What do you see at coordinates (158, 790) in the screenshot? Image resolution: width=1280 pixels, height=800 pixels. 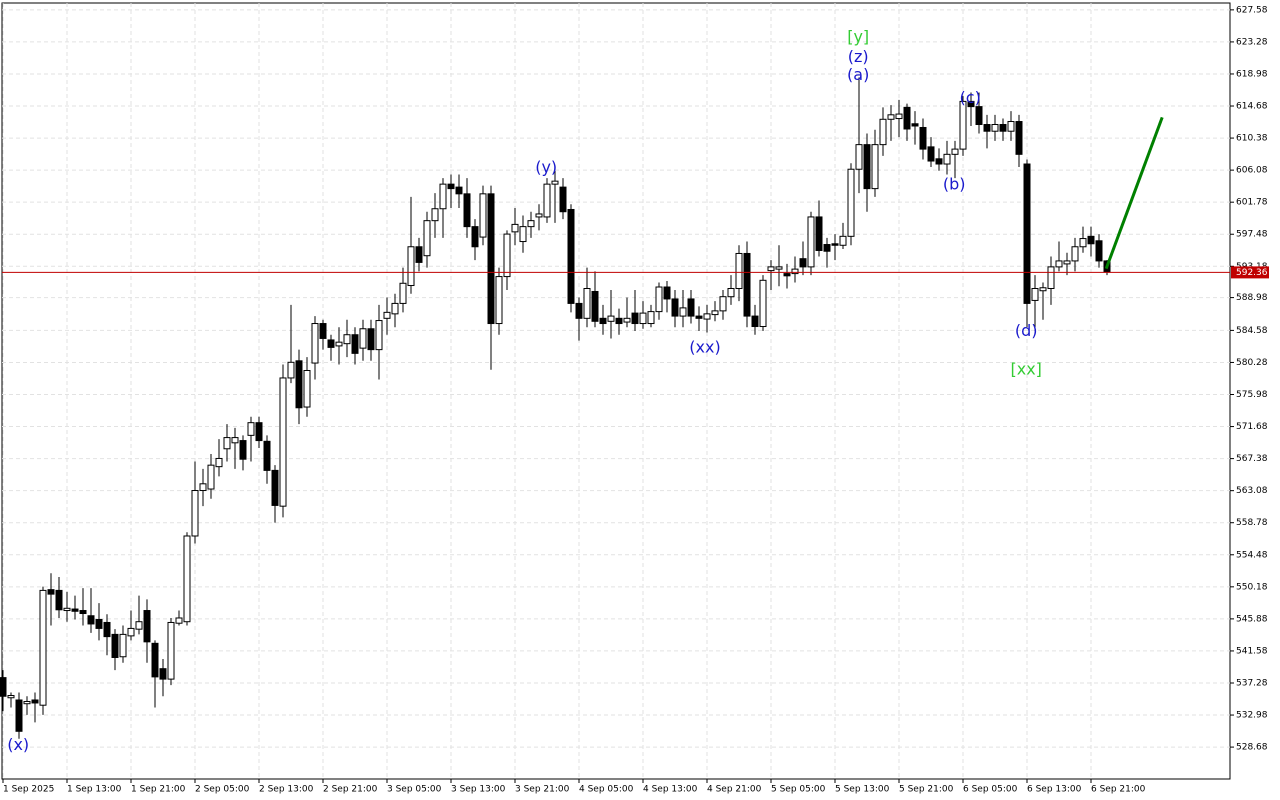 I see `x-tick-label: 1 Sep 21:00` at bounding box center [158, 790].